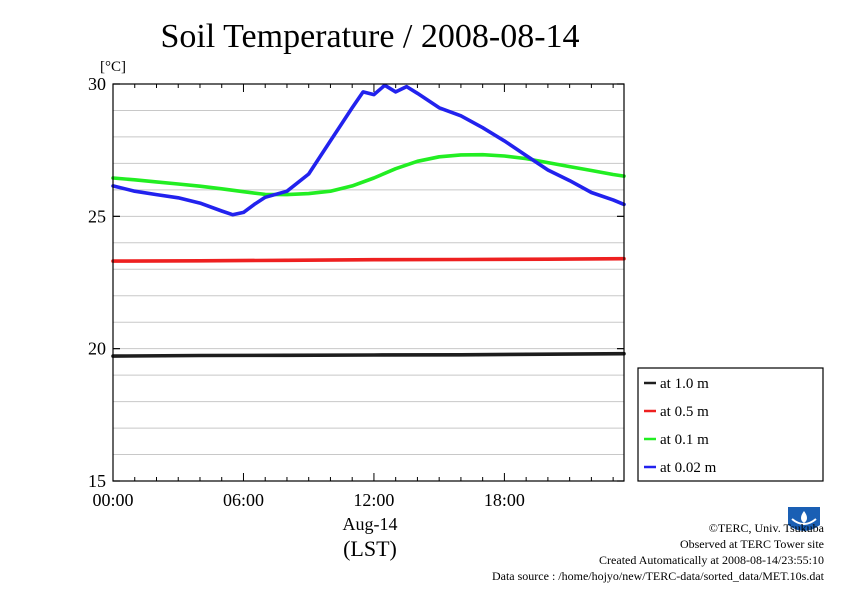 This screenshot has height=595, width=842. What do you see at coordinates (804, 521) in the screenshot?
I see `terc-logo` at bounding box center [804, 521].